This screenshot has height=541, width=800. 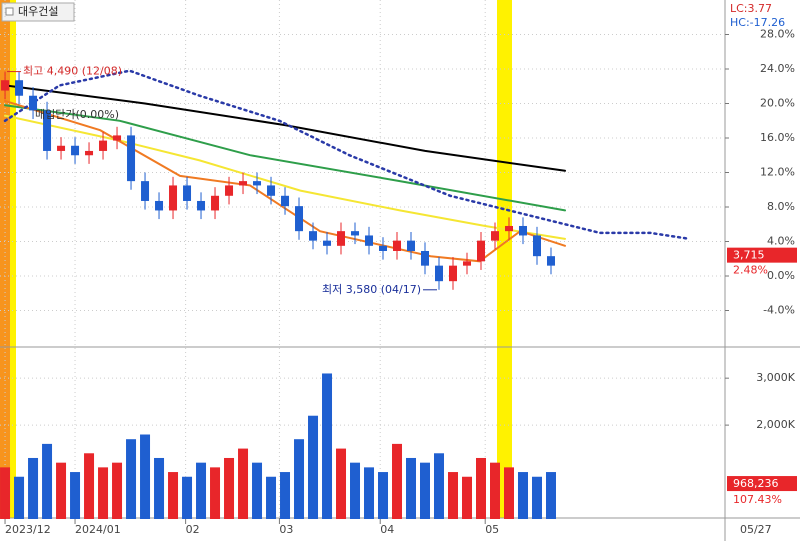 What do you see at coordinates (28, 529) in the screenshot?
I see `x-tick-label: 2023/12` at bounding box center [28, 529].